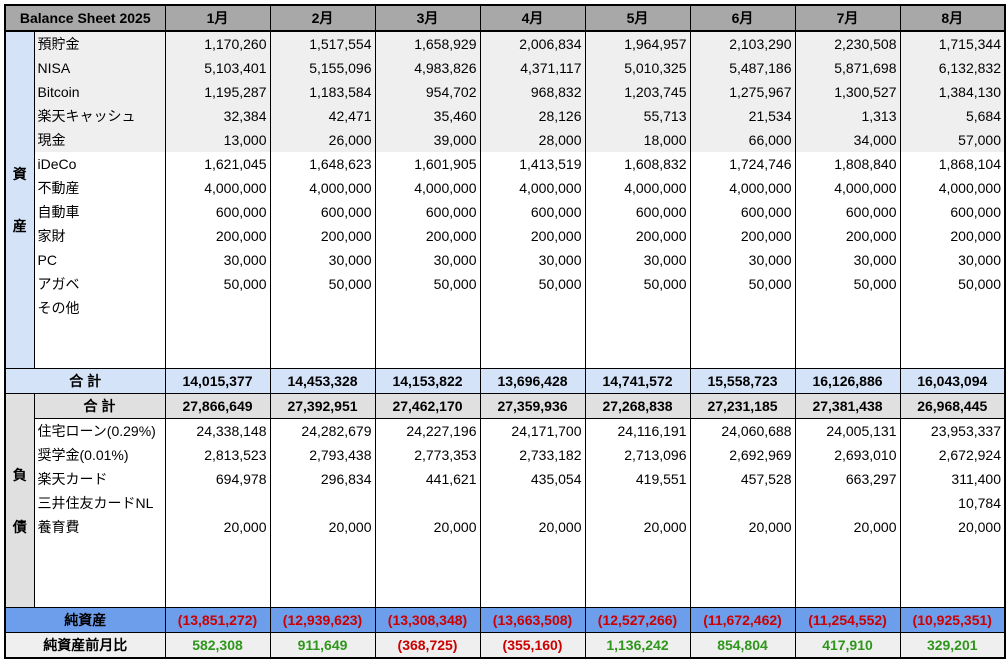 Image resolution: width=1007 pixels, height=659 pixels. I want to click on value-cell: 1,868,104, so click(952, 164).